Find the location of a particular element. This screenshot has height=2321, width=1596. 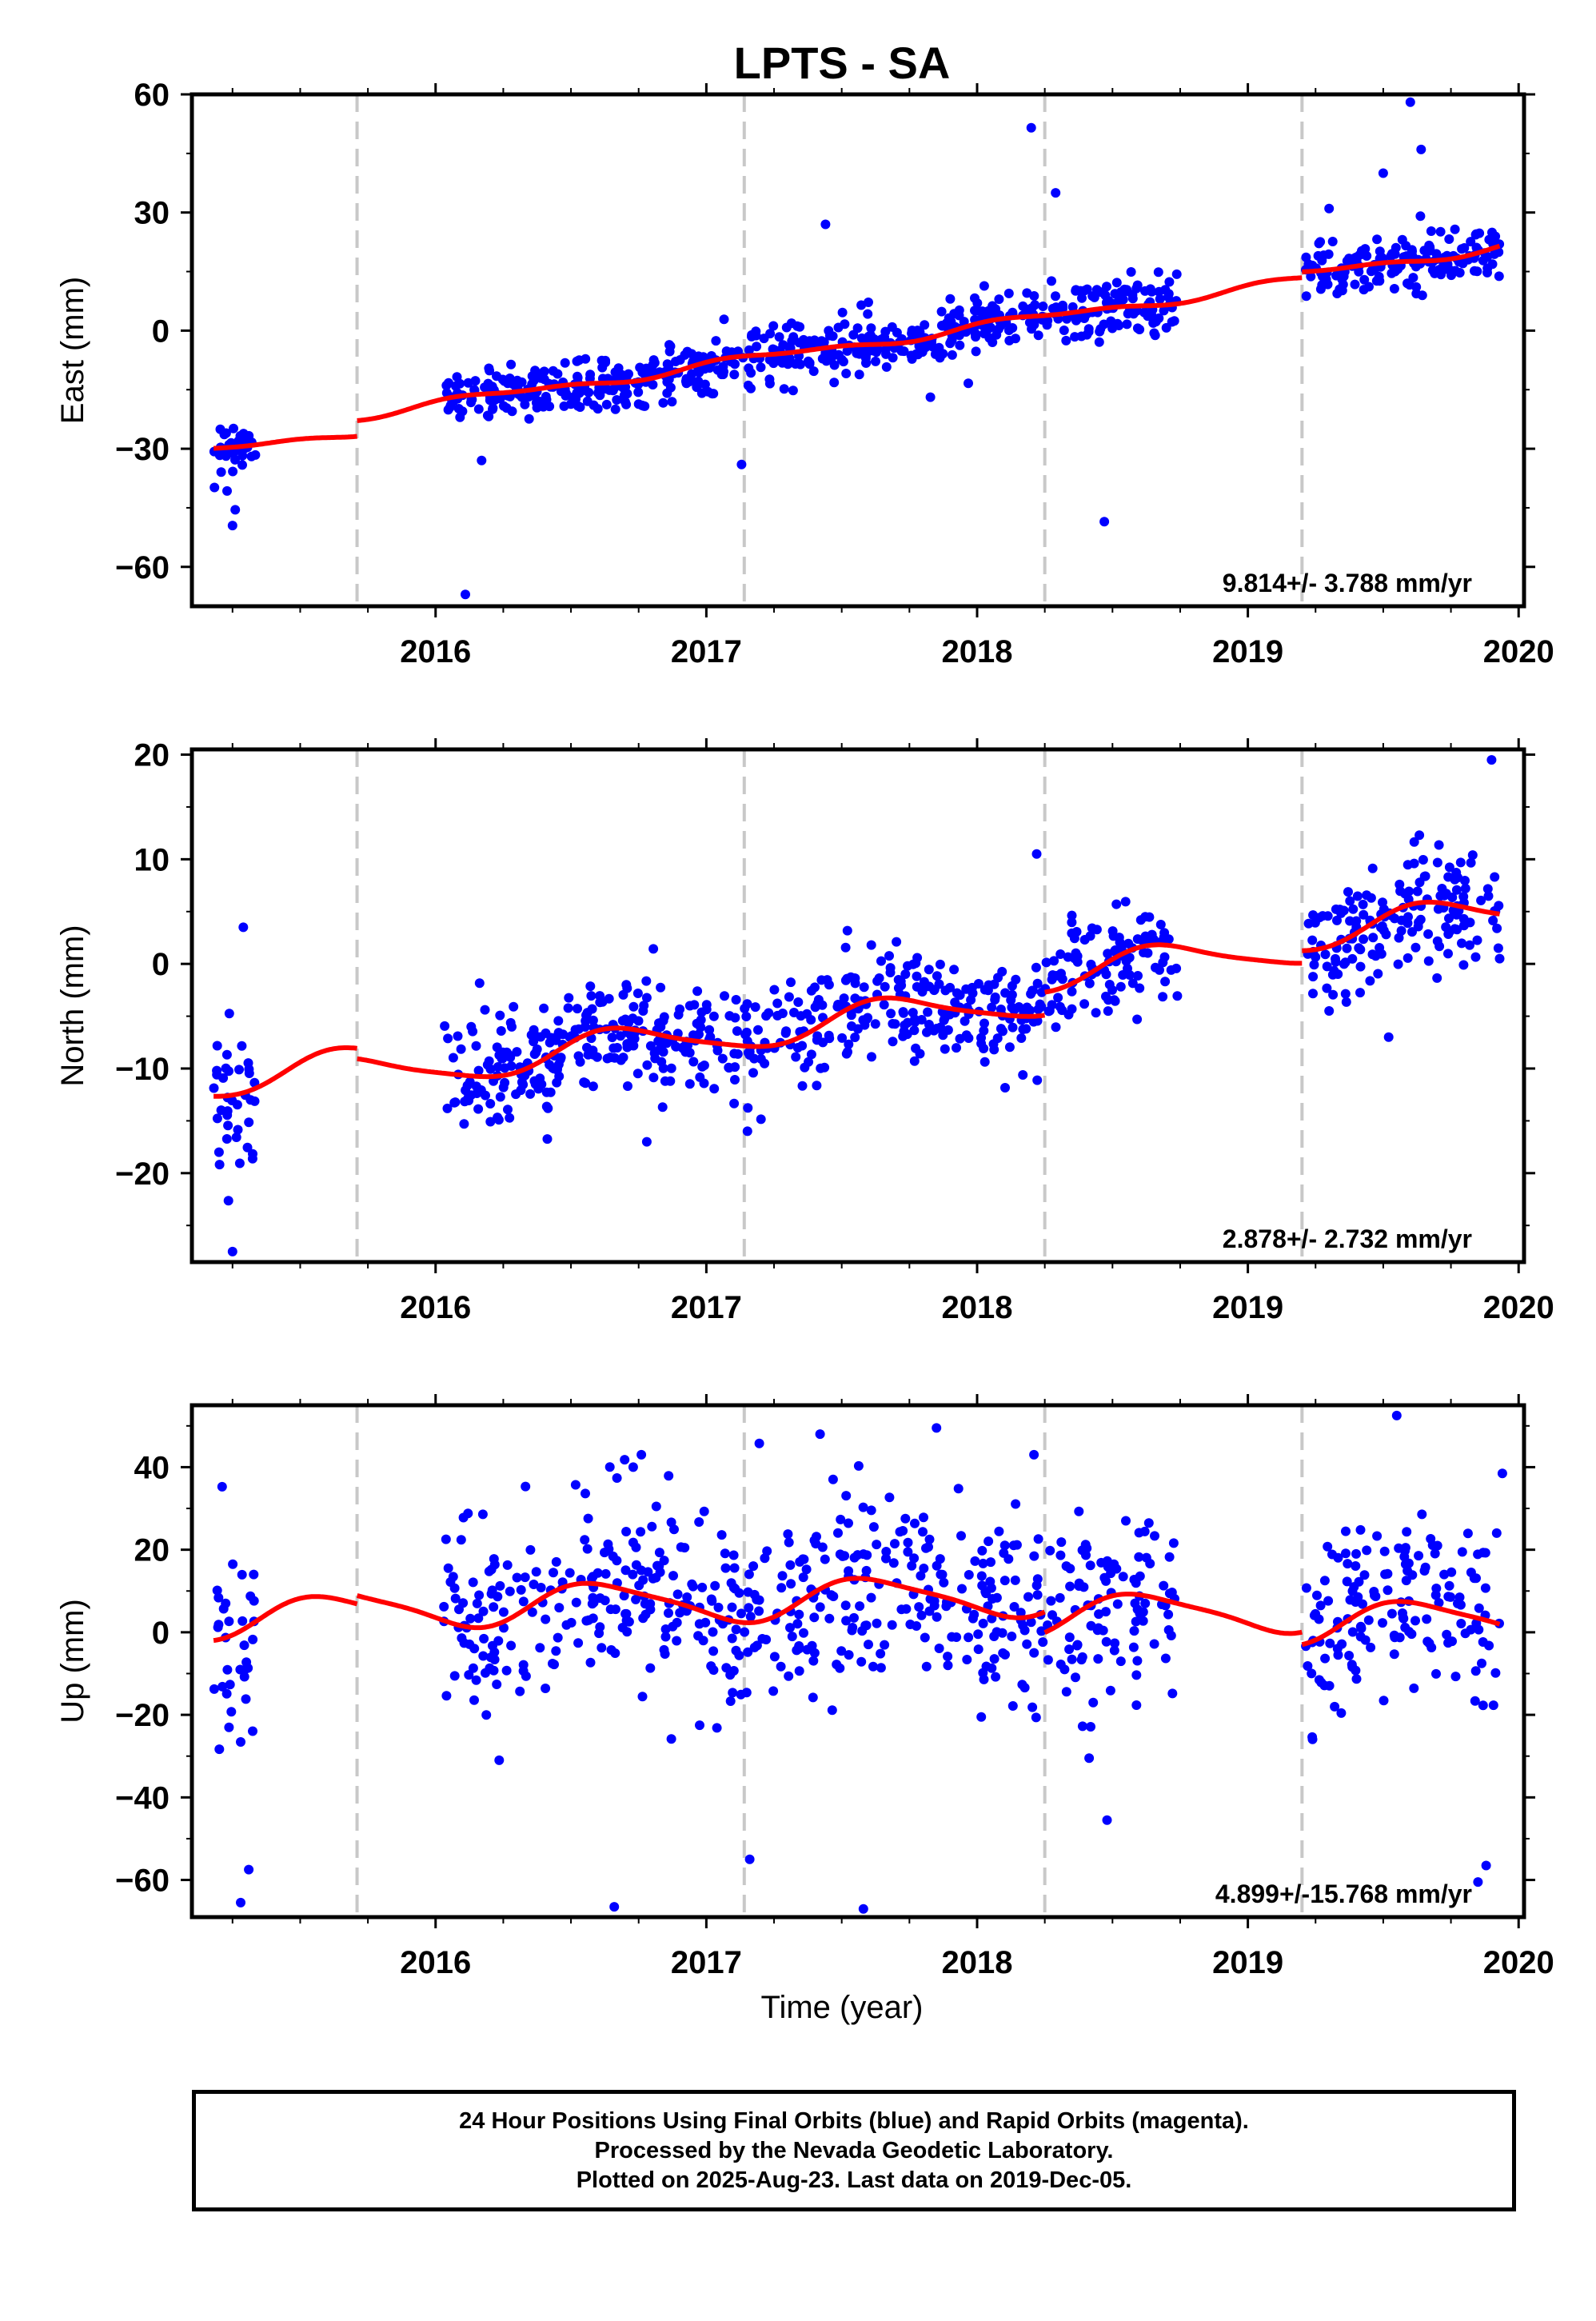

rate-annotation: 9.814+/- 3.788 mm/yr is located at coordinates (1347, 583).